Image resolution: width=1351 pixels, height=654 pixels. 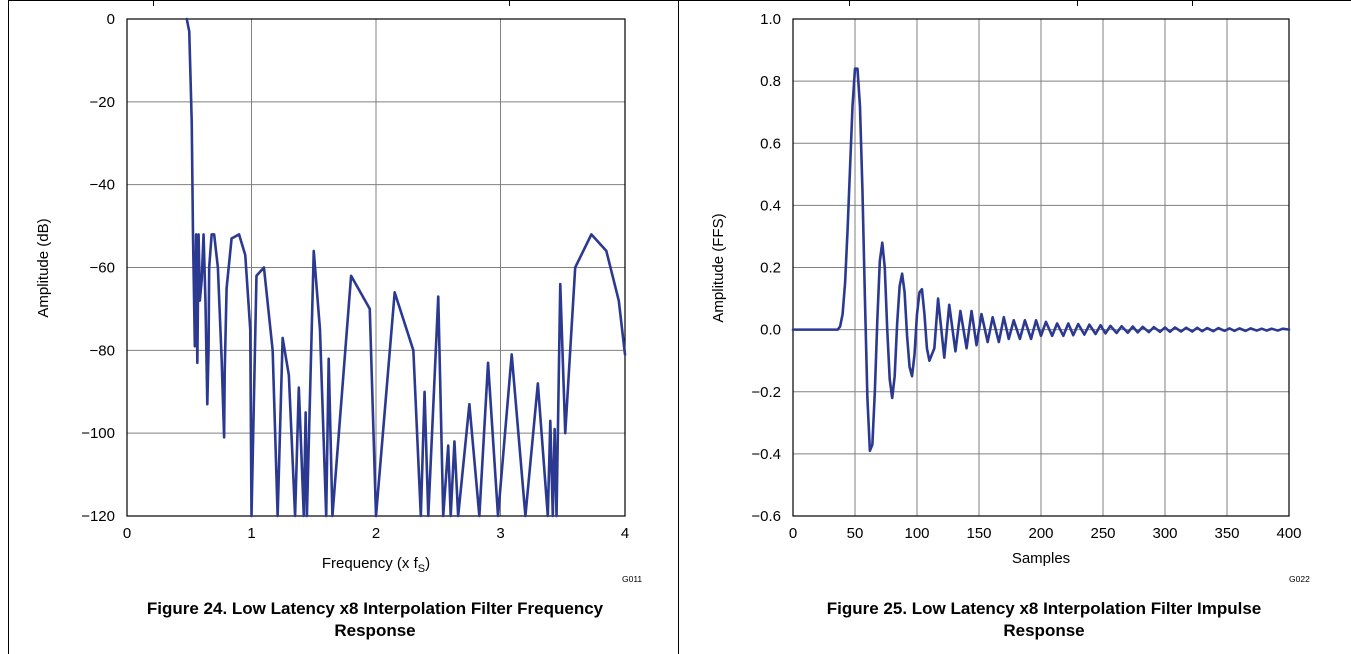 I want to click on figure-code: G022, so click(x=1299, y=579).